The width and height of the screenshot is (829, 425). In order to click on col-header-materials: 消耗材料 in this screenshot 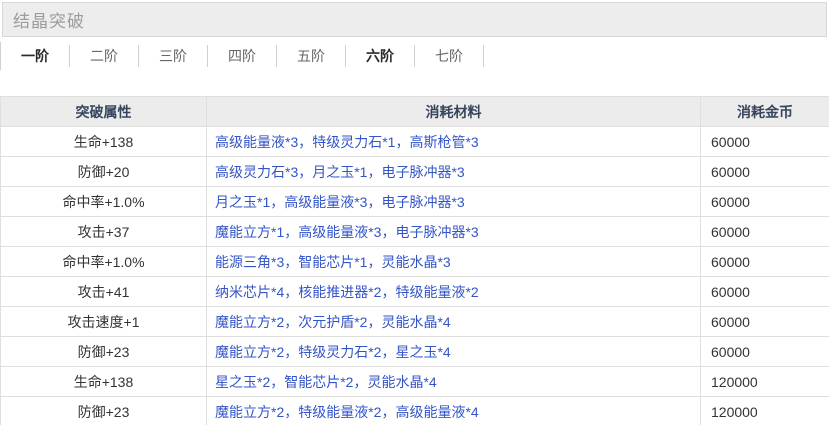, I will do `click(453, 111)`.